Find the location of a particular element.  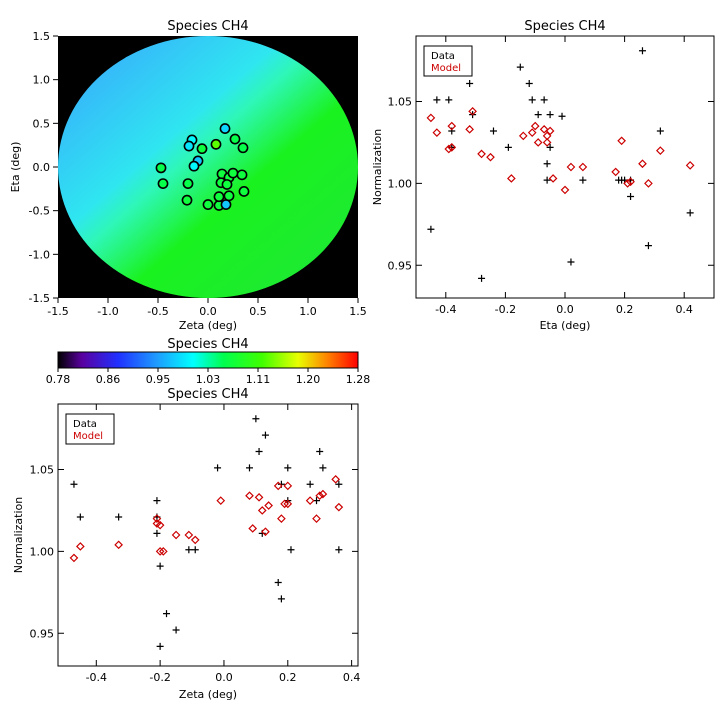

eta-legend-data: Data is located at coordinates (443, 56).